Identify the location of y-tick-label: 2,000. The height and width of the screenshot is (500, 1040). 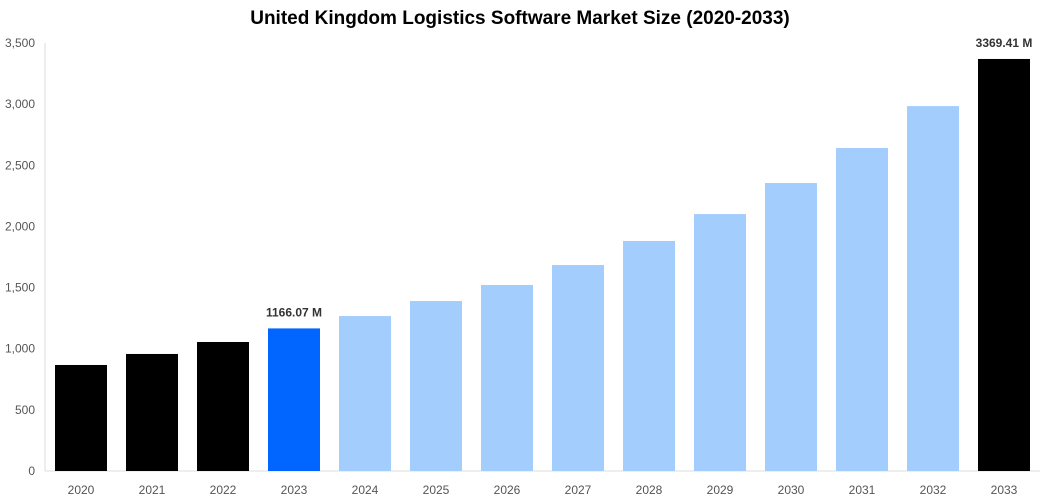
(20, 226).